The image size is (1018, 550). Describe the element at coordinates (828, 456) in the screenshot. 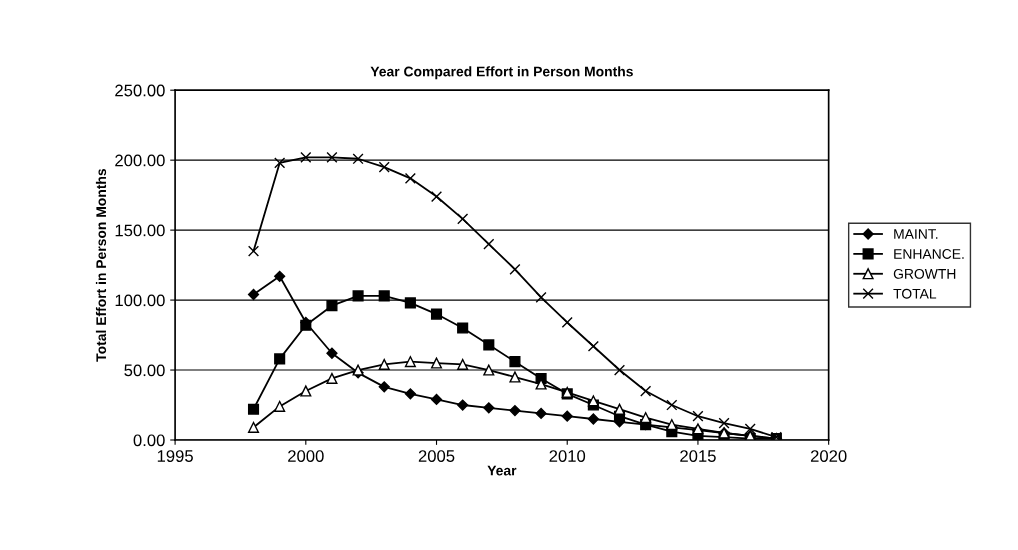

I see `x-tick-label: 2020` at that location.